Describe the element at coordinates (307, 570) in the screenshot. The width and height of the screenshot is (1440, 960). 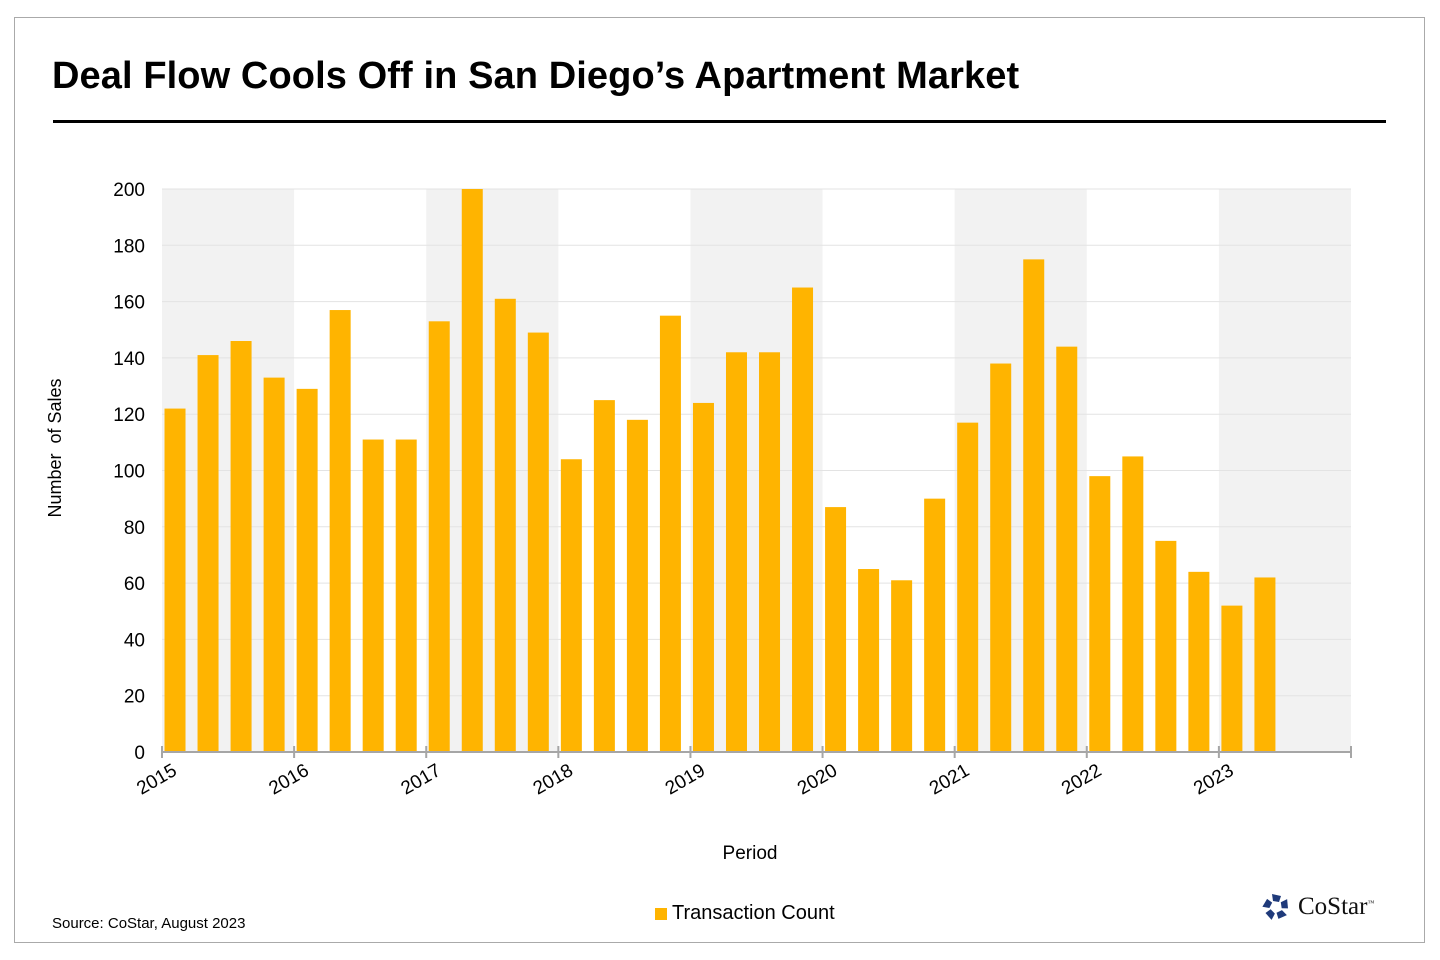
I see `bar-2016-Q1` at that location.